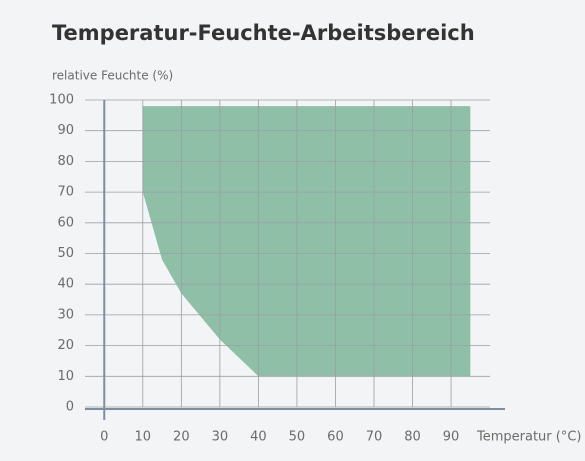  Describe the element at coordinates (297, 437) in the screenshot. I see `x-tick-label: 50` at that location.